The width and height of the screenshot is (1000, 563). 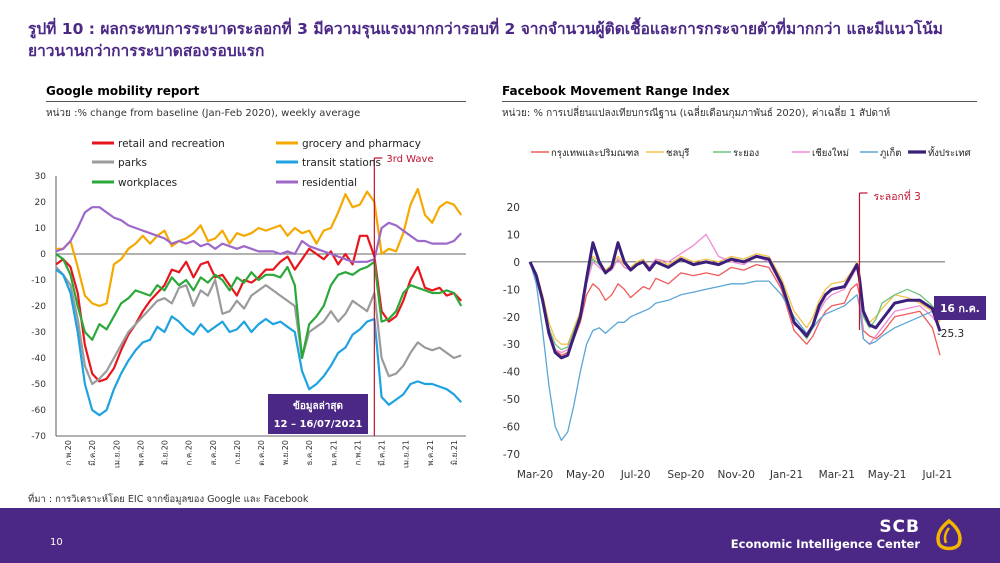 I want to click on x-tick-label: มิ.ย.21, so click(x=454, y=452).